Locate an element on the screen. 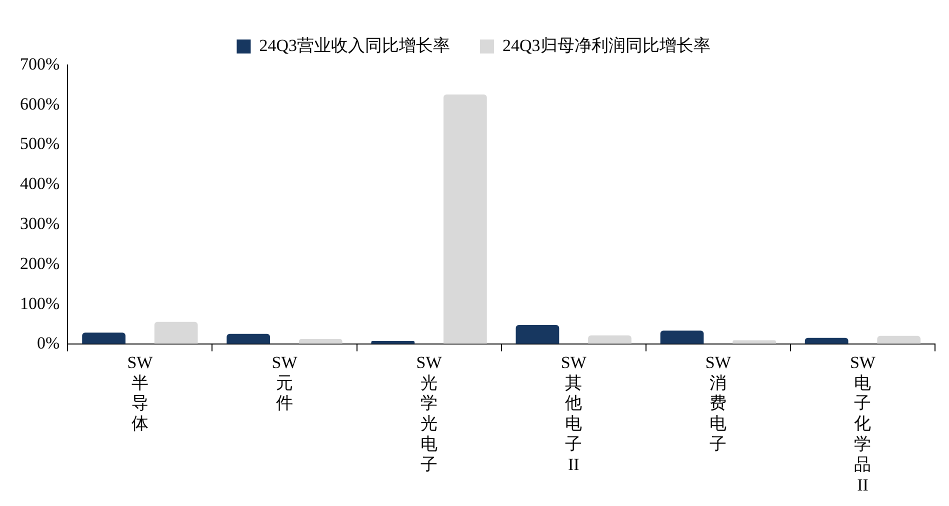 The width and height of the screenshot is (949, 506). y-tick-label: 500% is located at coordinates (40, 144).